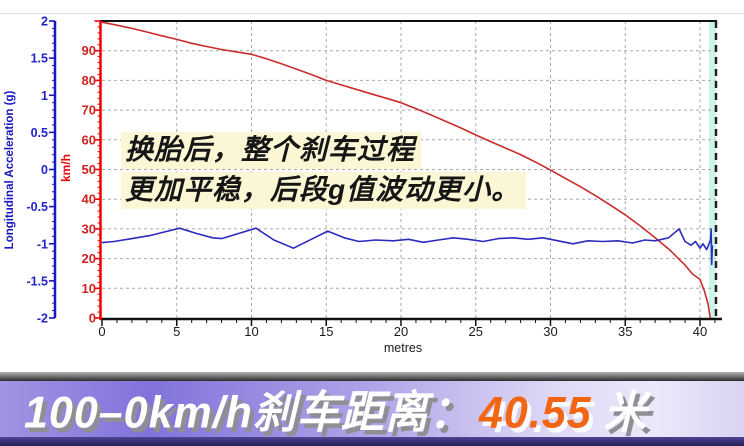 The height and width of the screenshot is (446, 744). What do you see at coordinates (401, 331) in the screenshot?
I see `x-tick-label: 20` at bounding box center [401, 331].